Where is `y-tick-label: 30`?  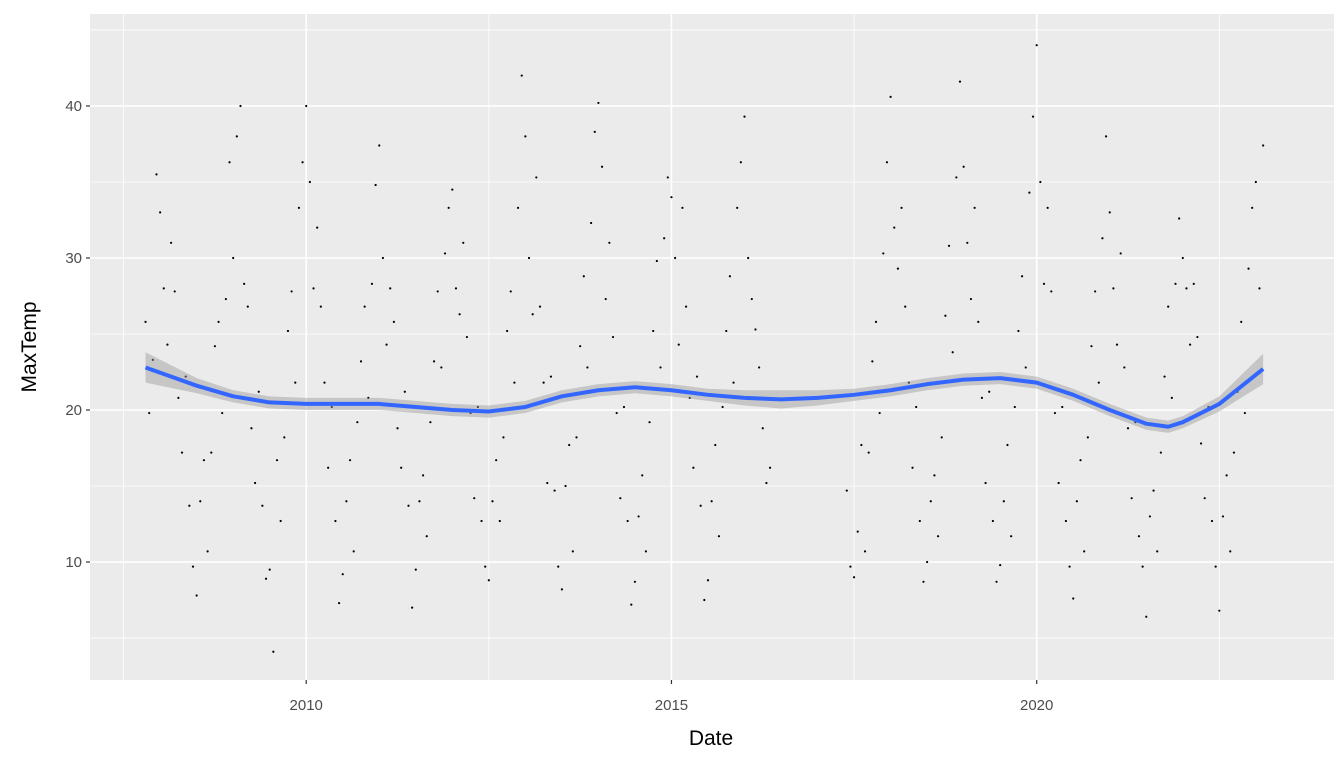
y-tick-label: 30 is located at coordinates (73, 258).